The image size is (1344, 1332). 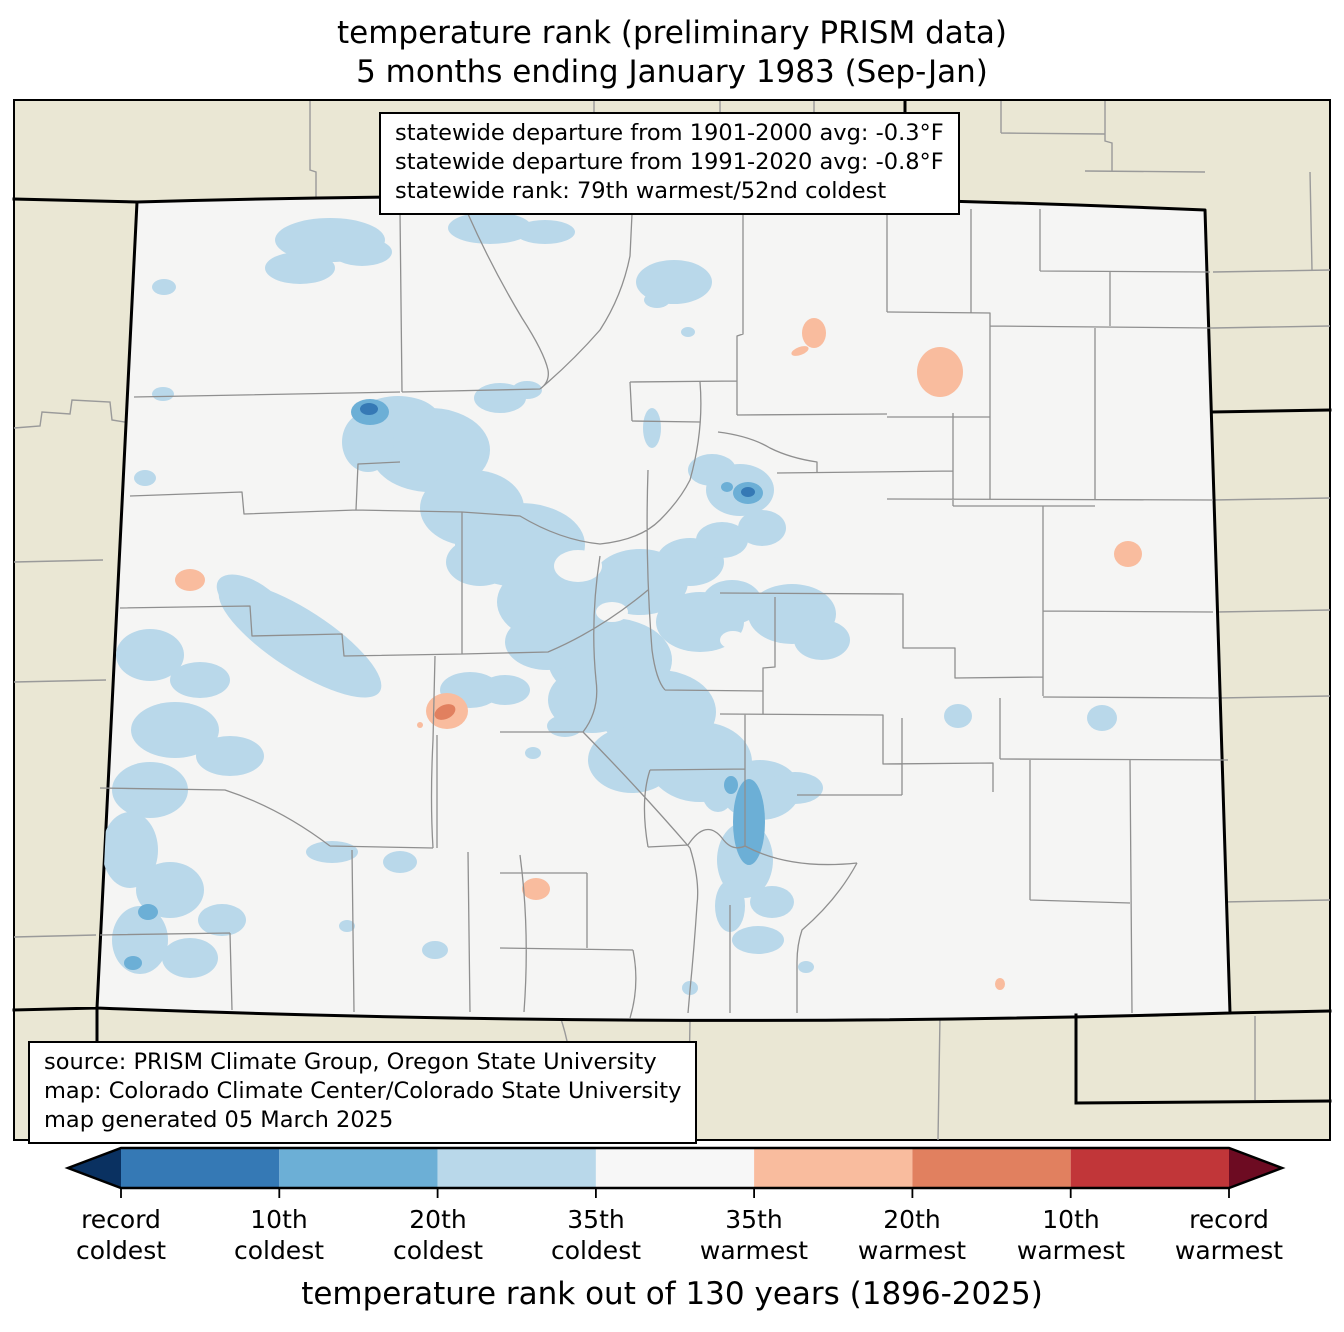 What do you see at coordinates (1229, 1235) in the screenshot?
I see `legend-label-record-warmest: record warmest` at bounding box center [1229, 1235].